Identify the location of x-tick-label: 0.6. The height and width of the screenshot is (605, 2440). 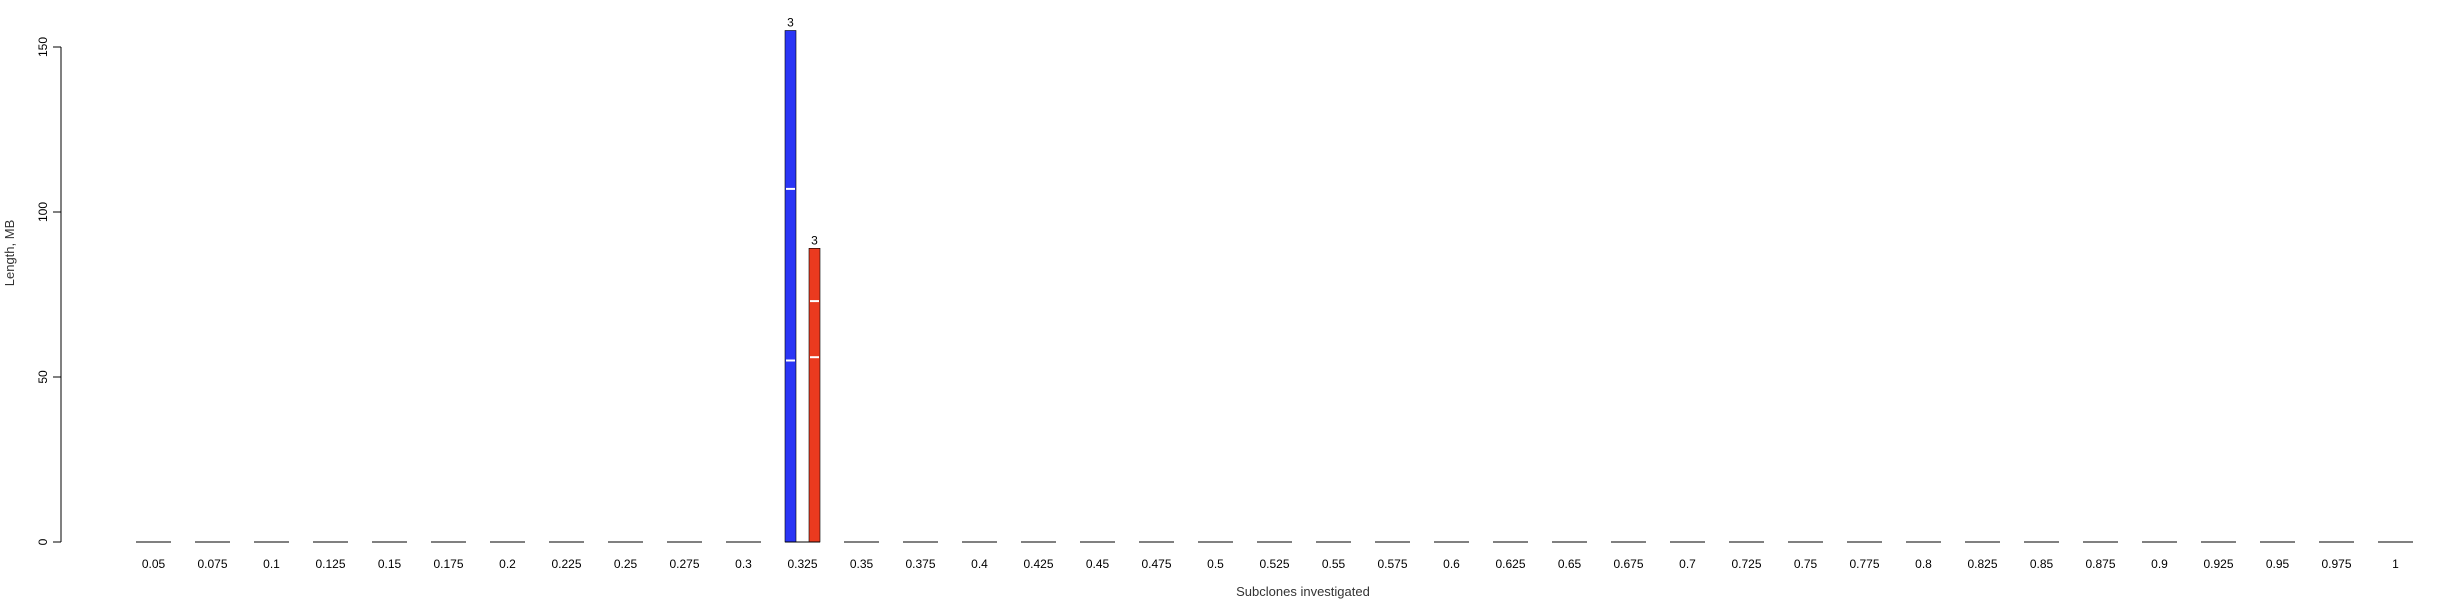
(1451, 564).